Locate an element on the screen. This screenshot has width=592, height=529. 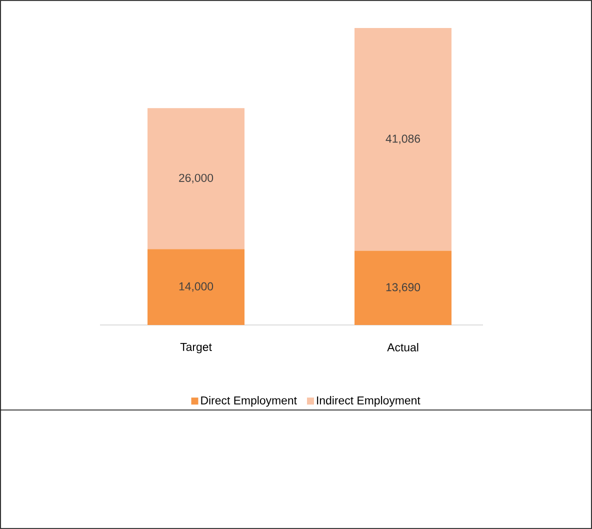
data-label: 26,000 is located at coordinates (196, 179).